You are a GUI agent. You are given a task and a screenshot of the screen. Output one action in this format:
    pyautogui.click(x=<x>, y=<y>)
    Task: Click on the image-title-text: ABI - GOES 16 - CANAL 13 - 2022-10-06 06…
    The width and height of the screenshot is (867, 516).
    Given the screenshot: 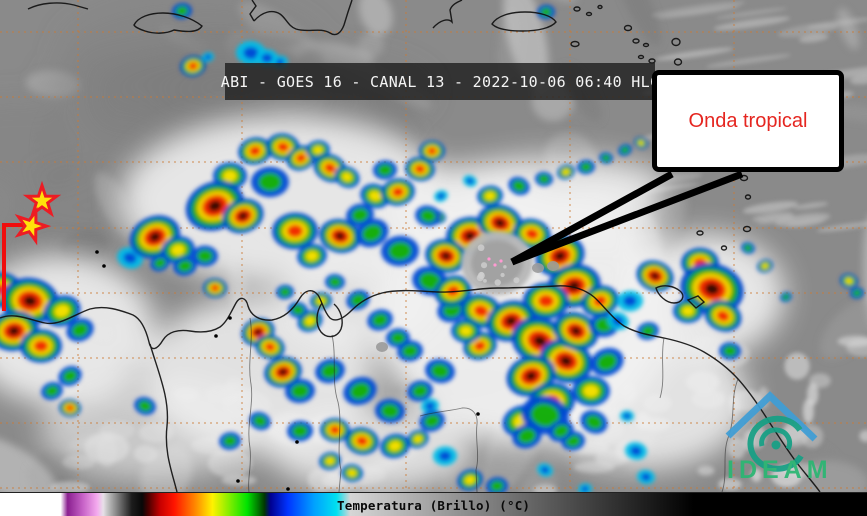 What is the action you would take?
    pyautogui.click(x=440, y=81)
    